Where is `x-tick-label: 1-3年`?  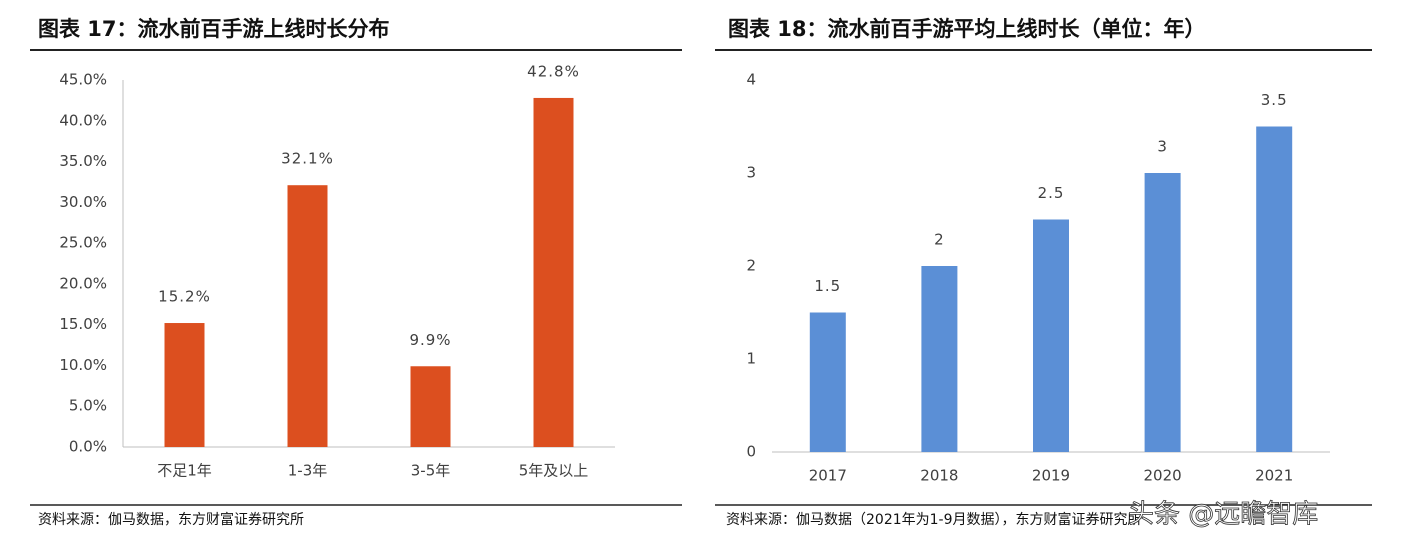 x-tick-label: 1-3年 is located at coordinates (308, 471).